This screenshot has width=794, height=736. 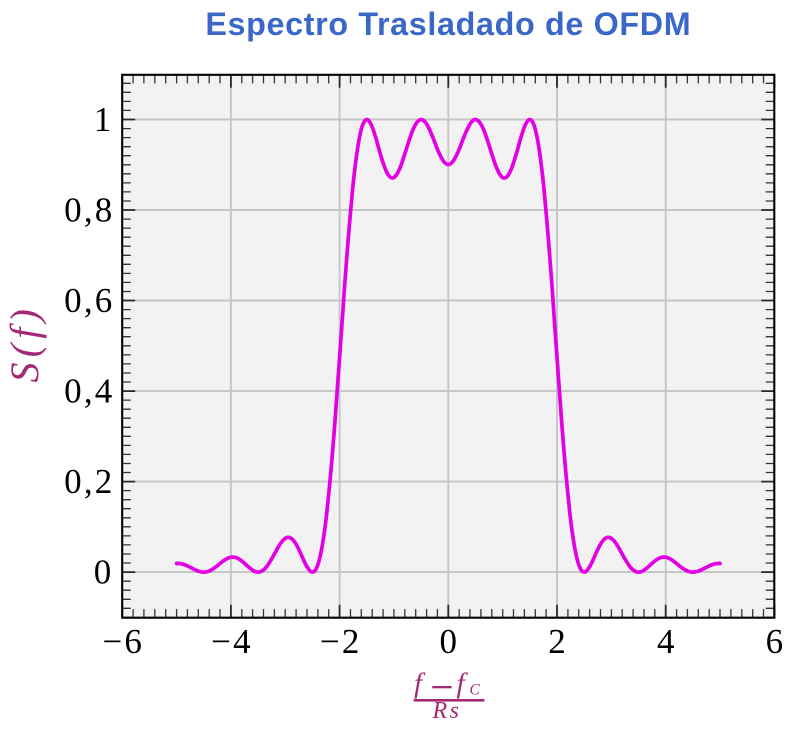 What do you see at coordinates (666, 641) in the screenshot?
I see `svg-text: 4` at bounding box center [666, 641].